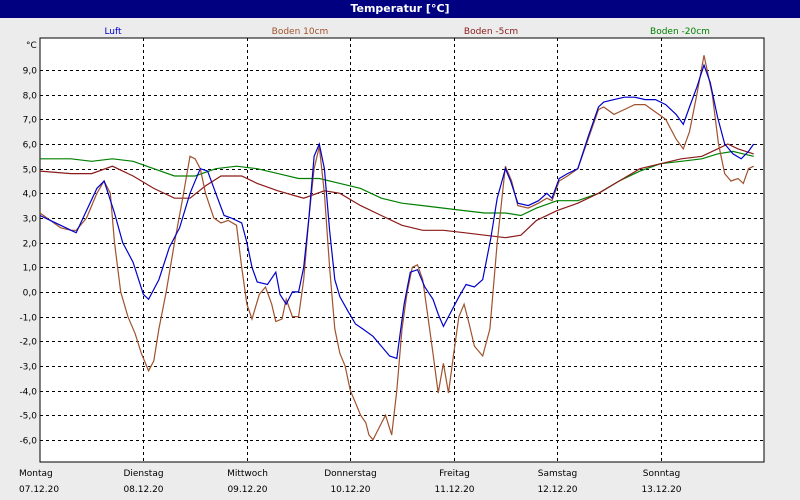  Describe the element at coordinates (491, 32) in the screenshot. I see `legend-item: Boden -5cm` at that location.